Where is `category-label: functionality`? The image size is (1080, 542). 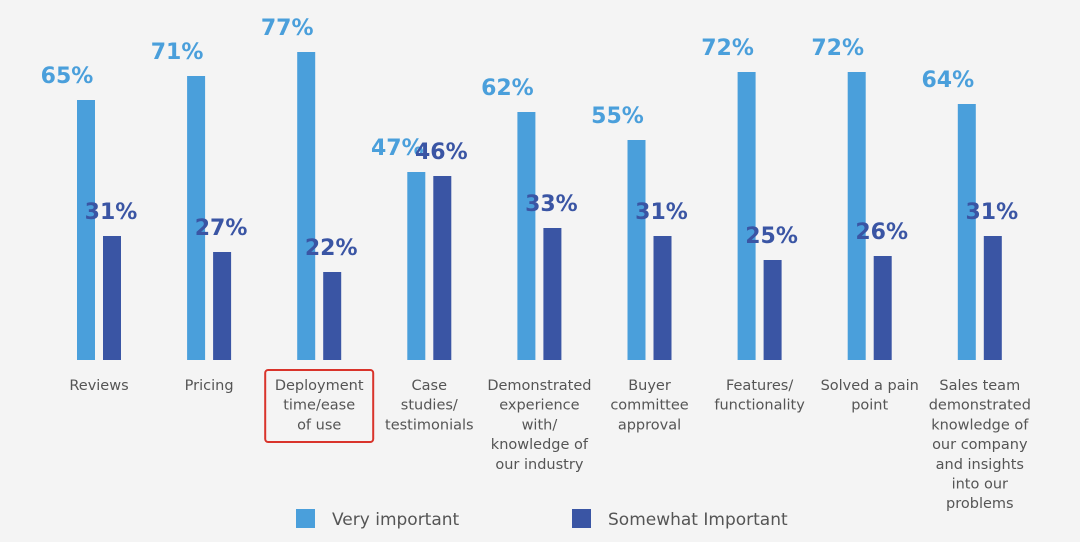 category-label: functionality is located at coordinates (759, 406).